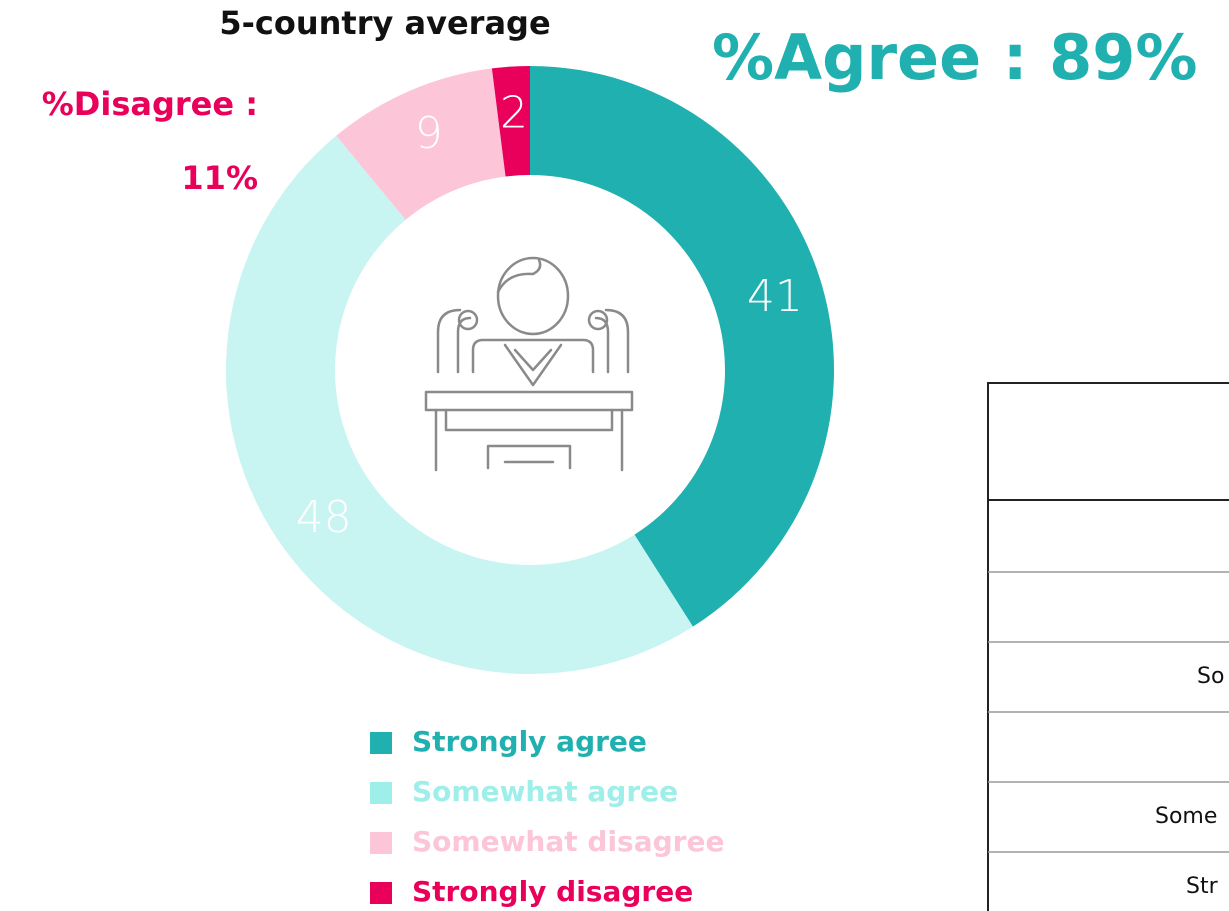  I want to click on chart-title: 5-country average, so click(384, 23).